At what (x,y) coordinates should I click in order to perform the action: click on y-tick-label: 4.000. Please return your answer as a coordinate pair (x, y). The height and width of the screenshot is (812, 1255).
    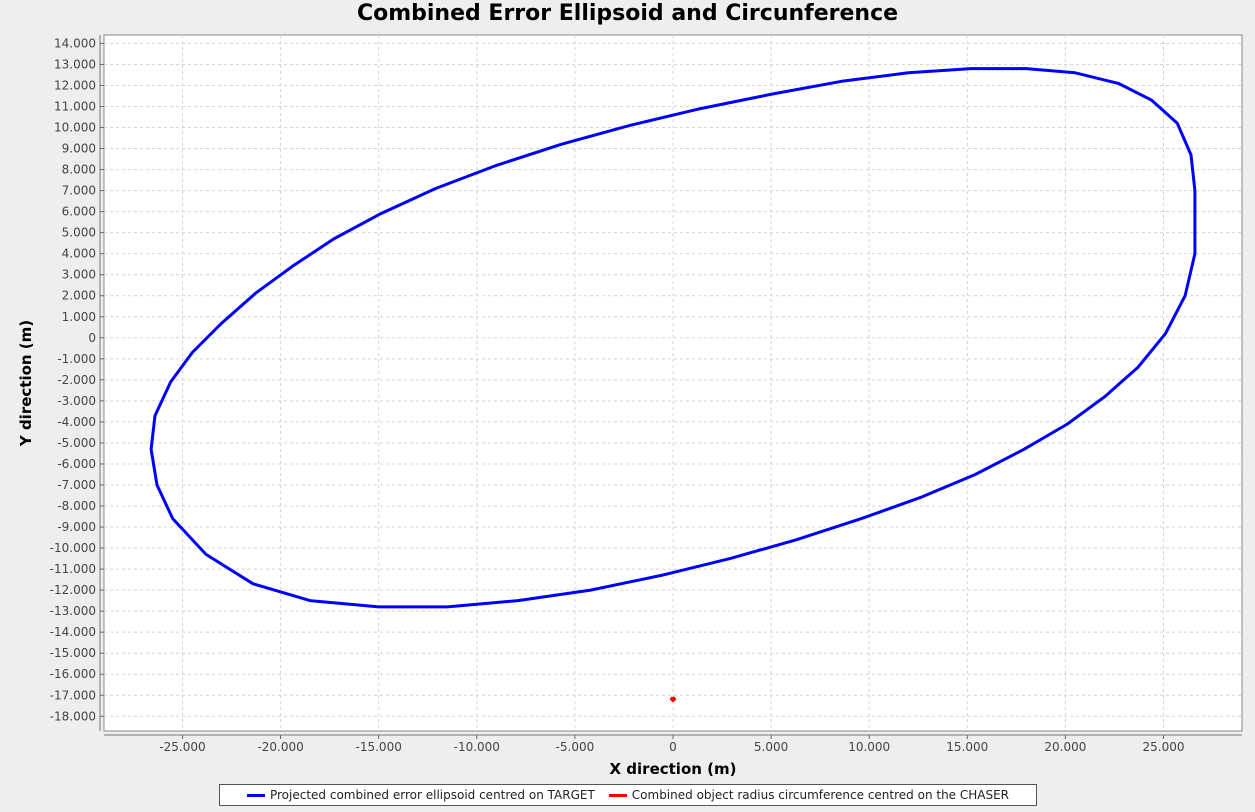
    Looking at the image, I should click on (79, 254).